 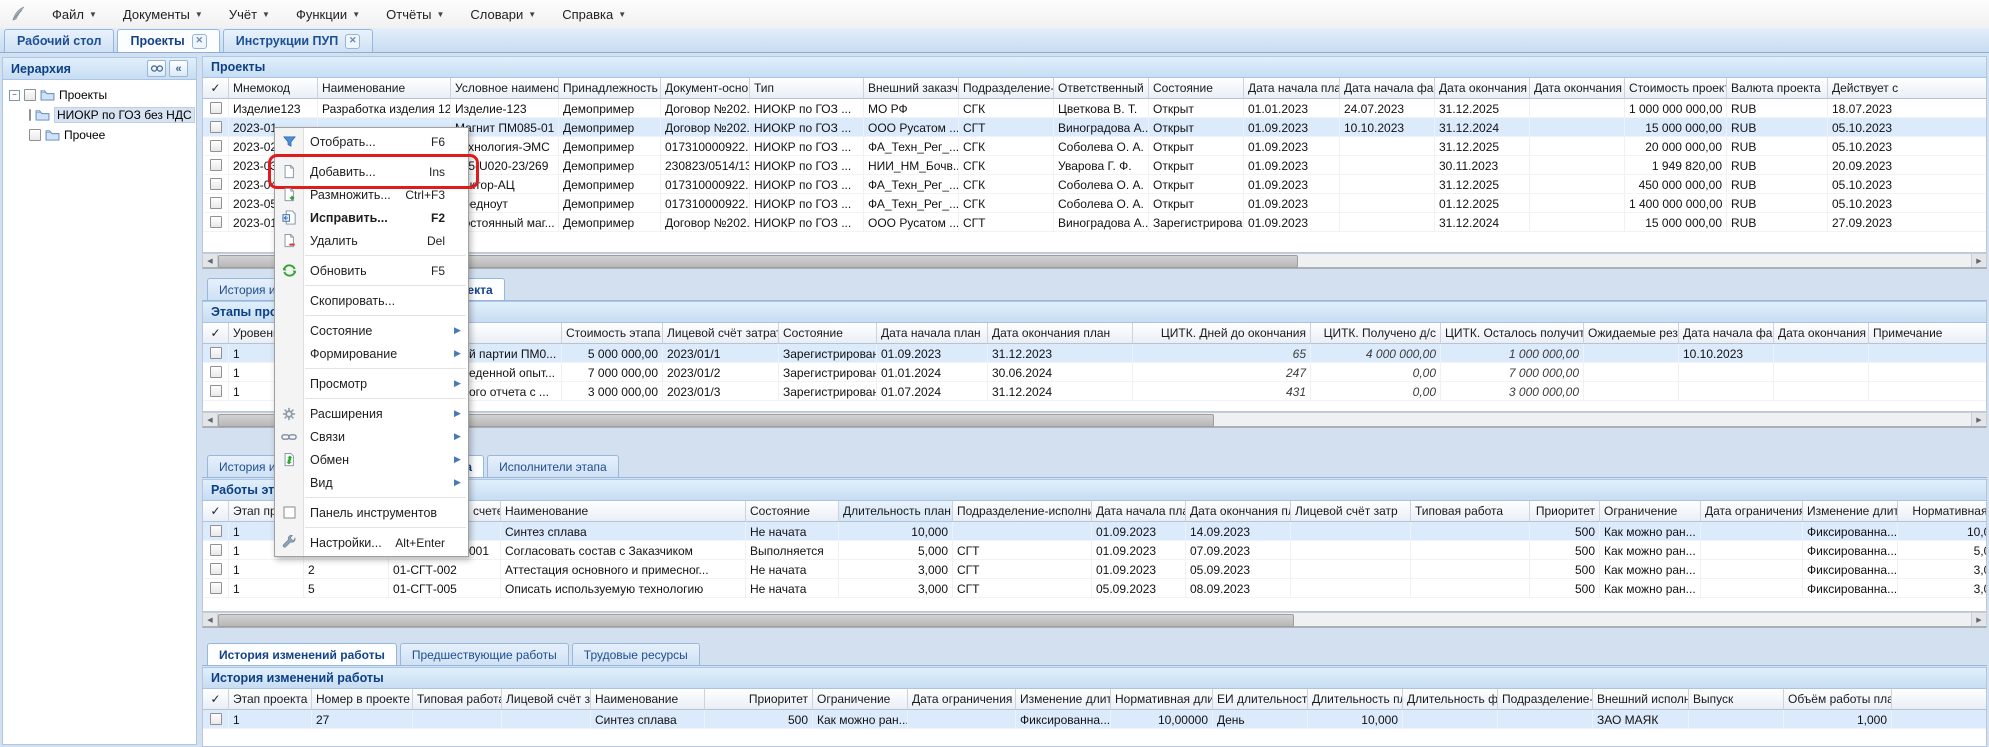 I want to click on column-header: Дата окончания план, so click(x=1060, y=333).